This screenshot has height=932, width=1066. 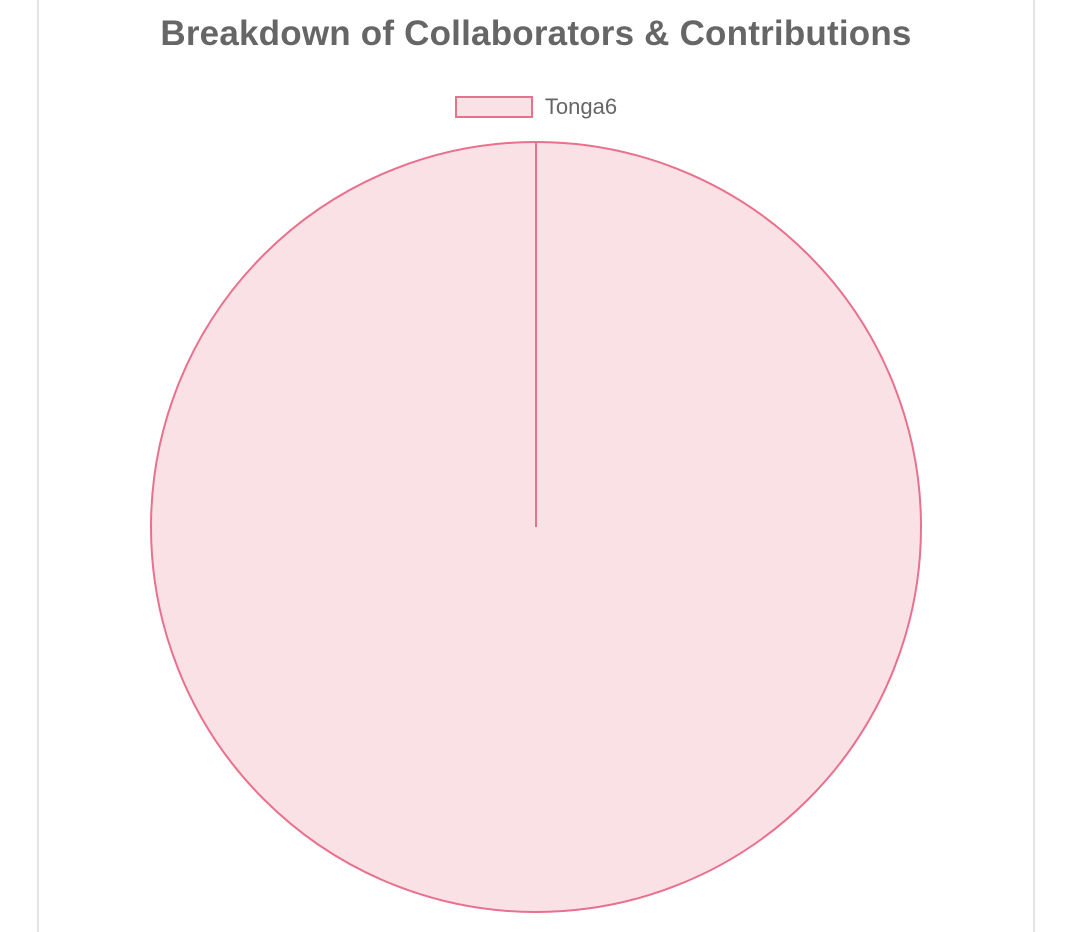 What do you see at coordinates (1034, 466) in the screenshot?
I see `card-border-right` at bounding box center [1034, 466].